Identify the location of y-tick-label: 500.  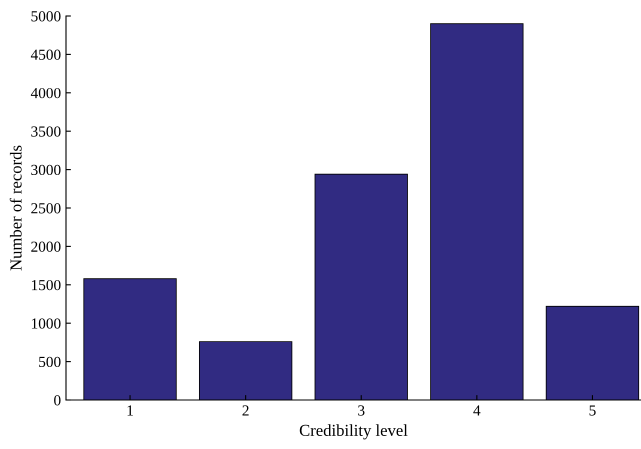
(50, 362).